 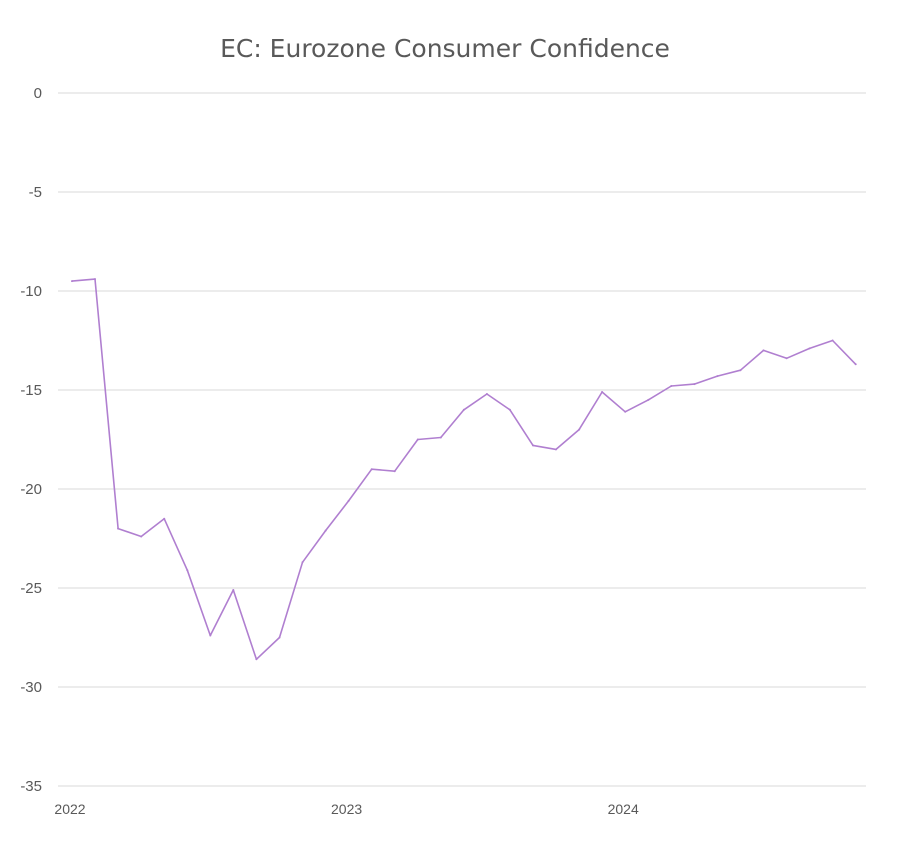 I want to click on y-tick-label: -5, so click(x=35, y=192).